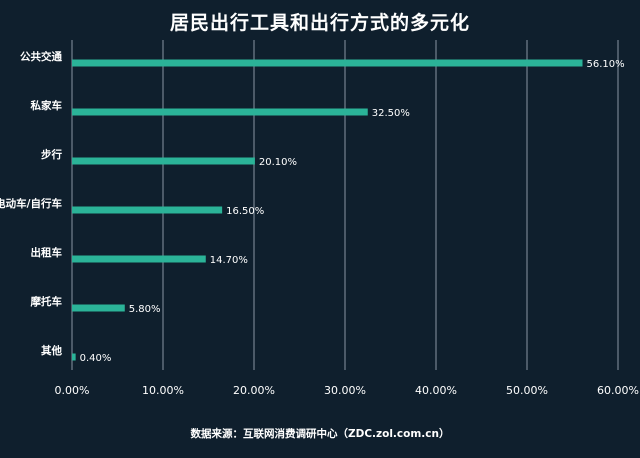  Describe the element at coordinates (163, 390) in the screenshot. I see `x-tick-label: 10.00%` at that location.